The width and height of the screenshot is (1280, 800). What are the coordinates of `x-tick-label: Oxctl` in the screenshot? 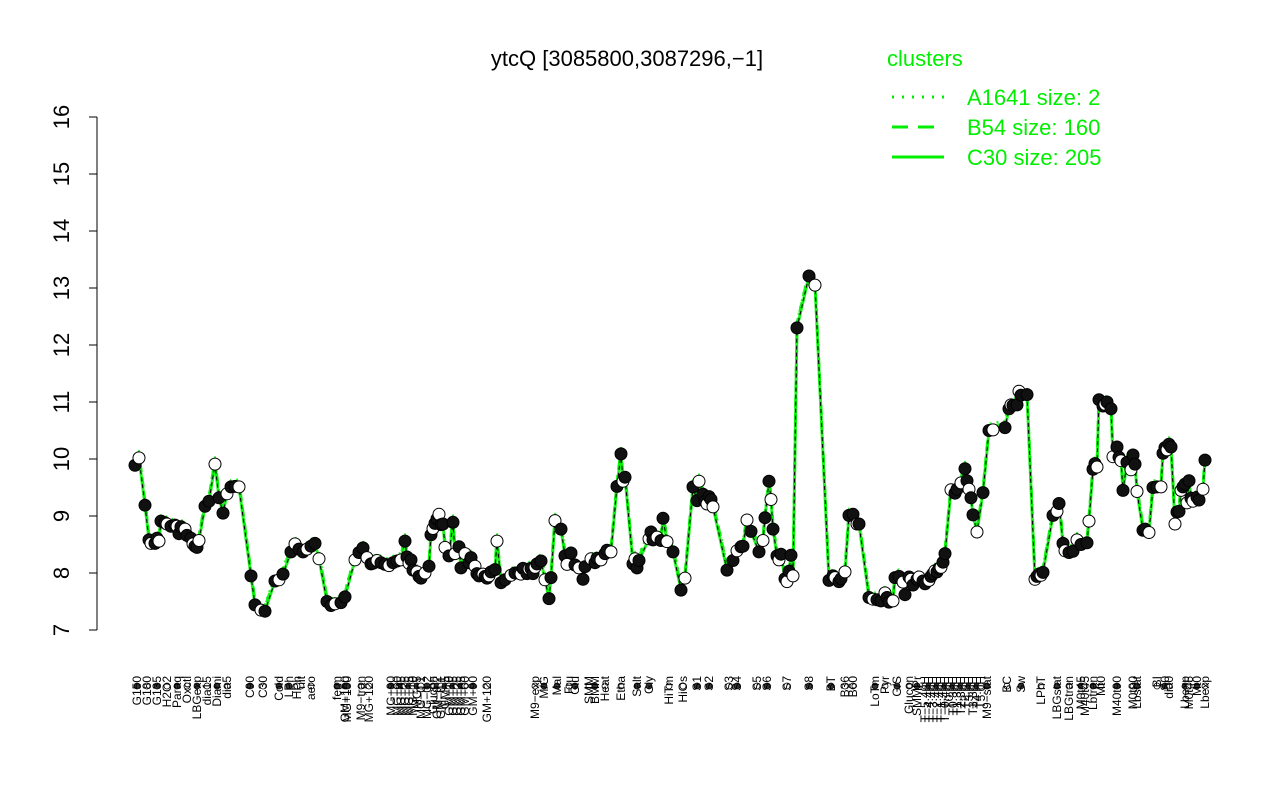 It's located at (187, 689).